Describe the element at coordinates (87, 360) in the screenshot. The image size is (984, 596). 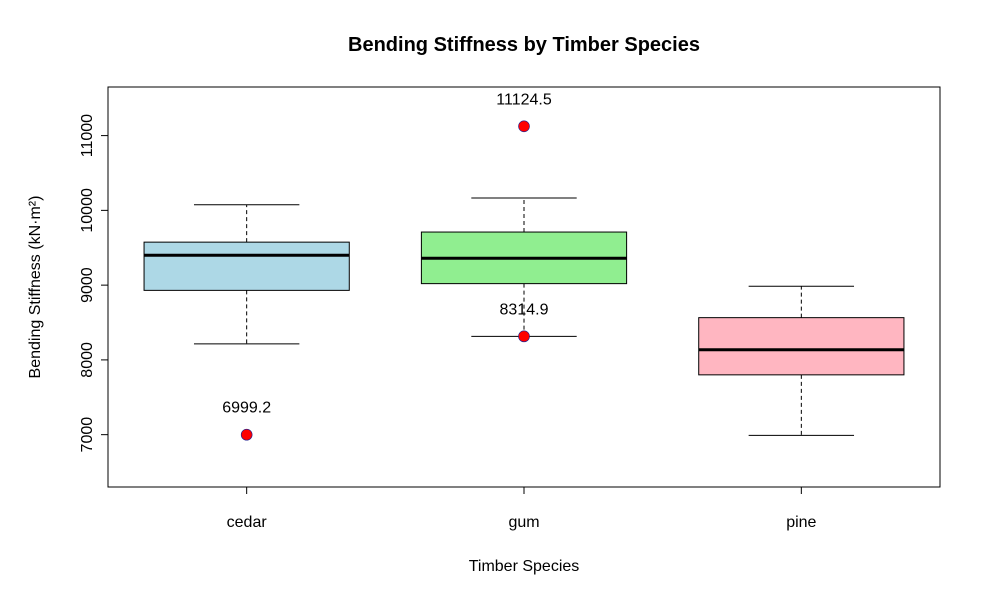
I see `y-tick-label: 8000` at that location.